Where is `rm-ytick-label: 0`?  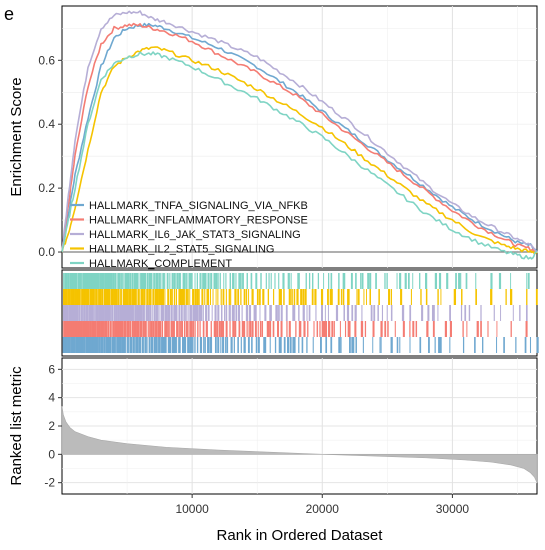
rm-ytick-label: 0 is located at coordinates (51, 454).